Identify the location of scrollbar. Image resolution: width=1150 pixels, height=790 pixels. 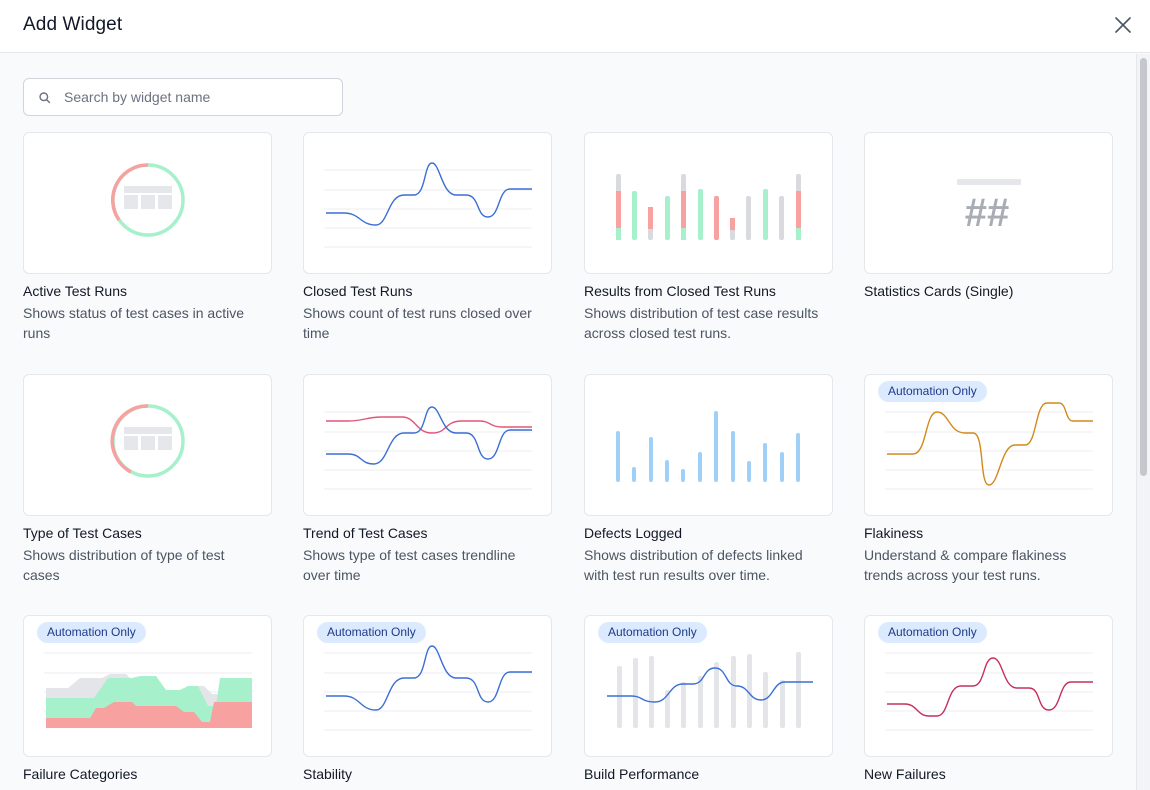
(1143, 422).